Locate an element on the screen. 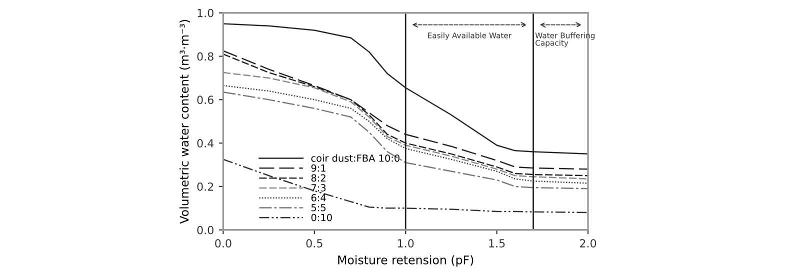 The image size is (800, 274). legend-label: 0:10 is located at coordinates (321, 218).